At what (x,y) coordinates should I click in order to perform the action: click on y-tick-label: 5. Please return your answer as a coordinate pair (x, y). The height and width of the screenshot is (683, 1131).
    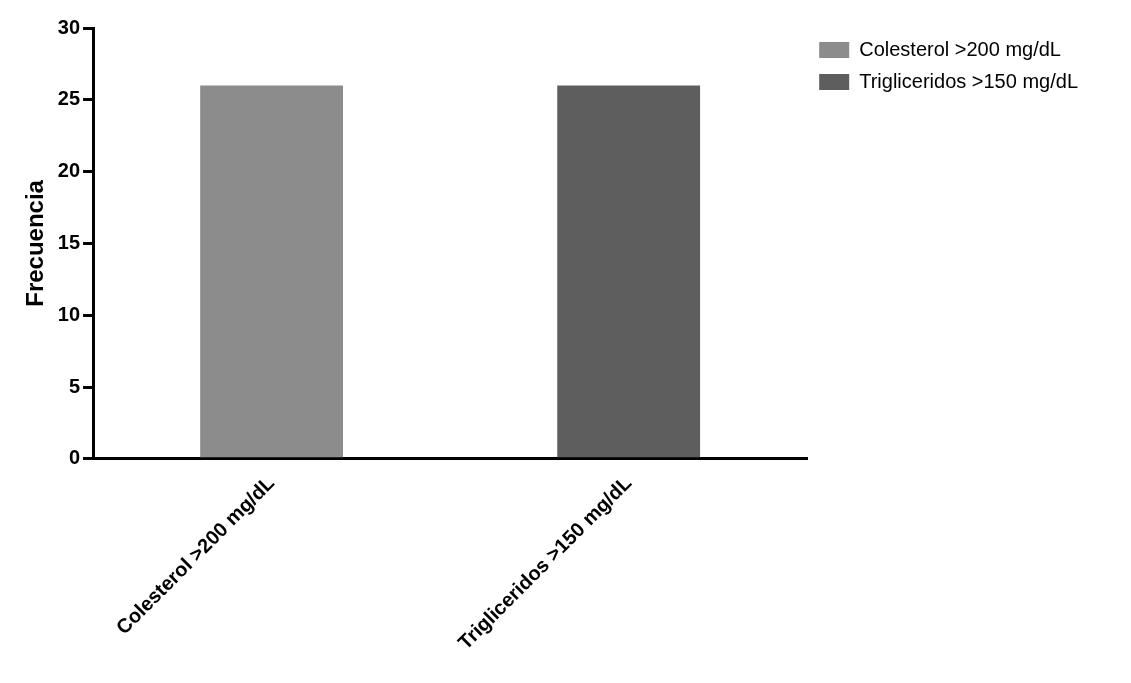
    Looking at the image, I should click on (74, 385).